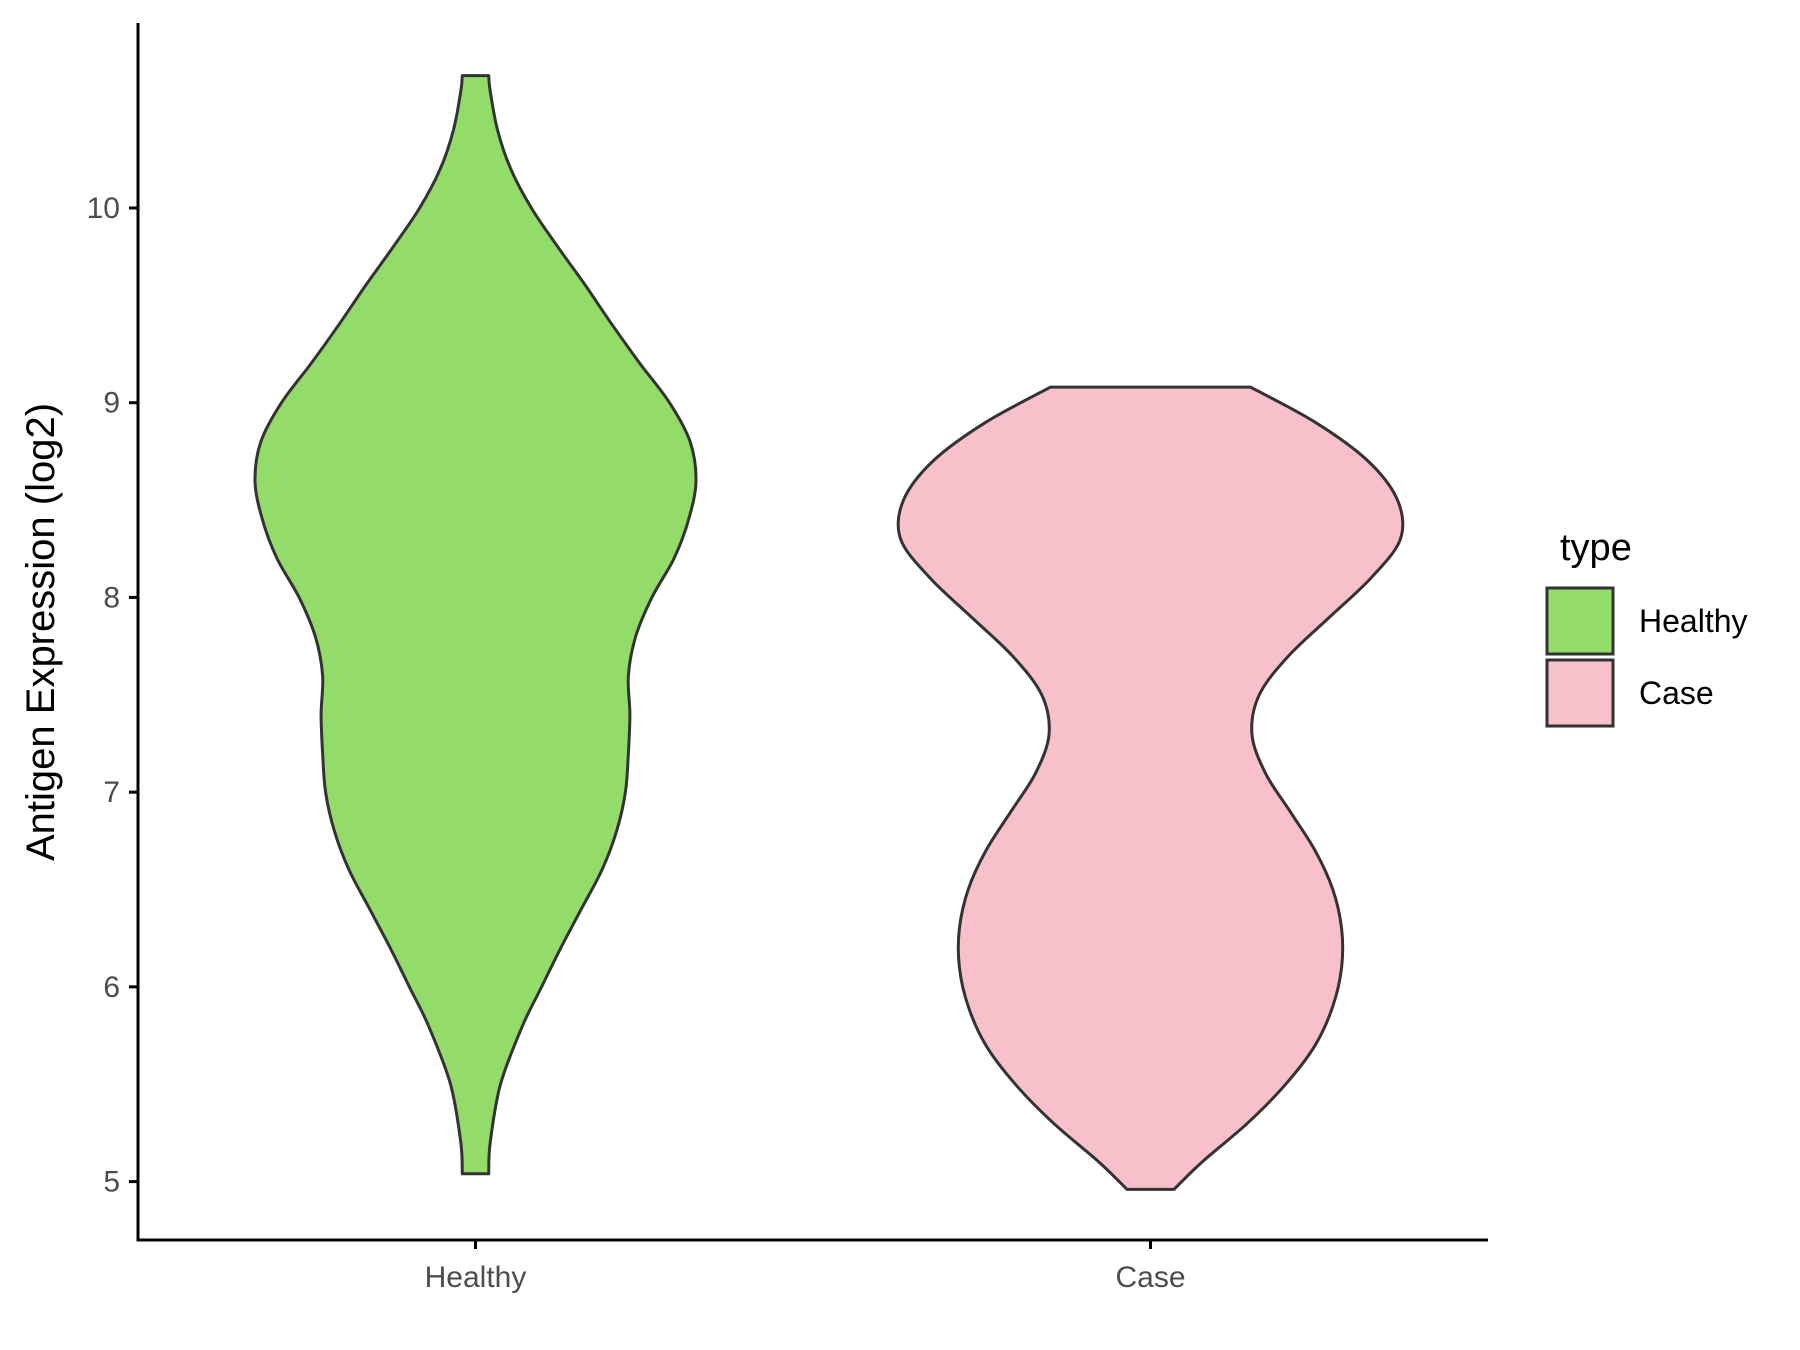 The image size is (1800, 1350). Describe the element at coordinates (1676, 693) in the screenshot. I see `legend-label-case: Case` at that location.